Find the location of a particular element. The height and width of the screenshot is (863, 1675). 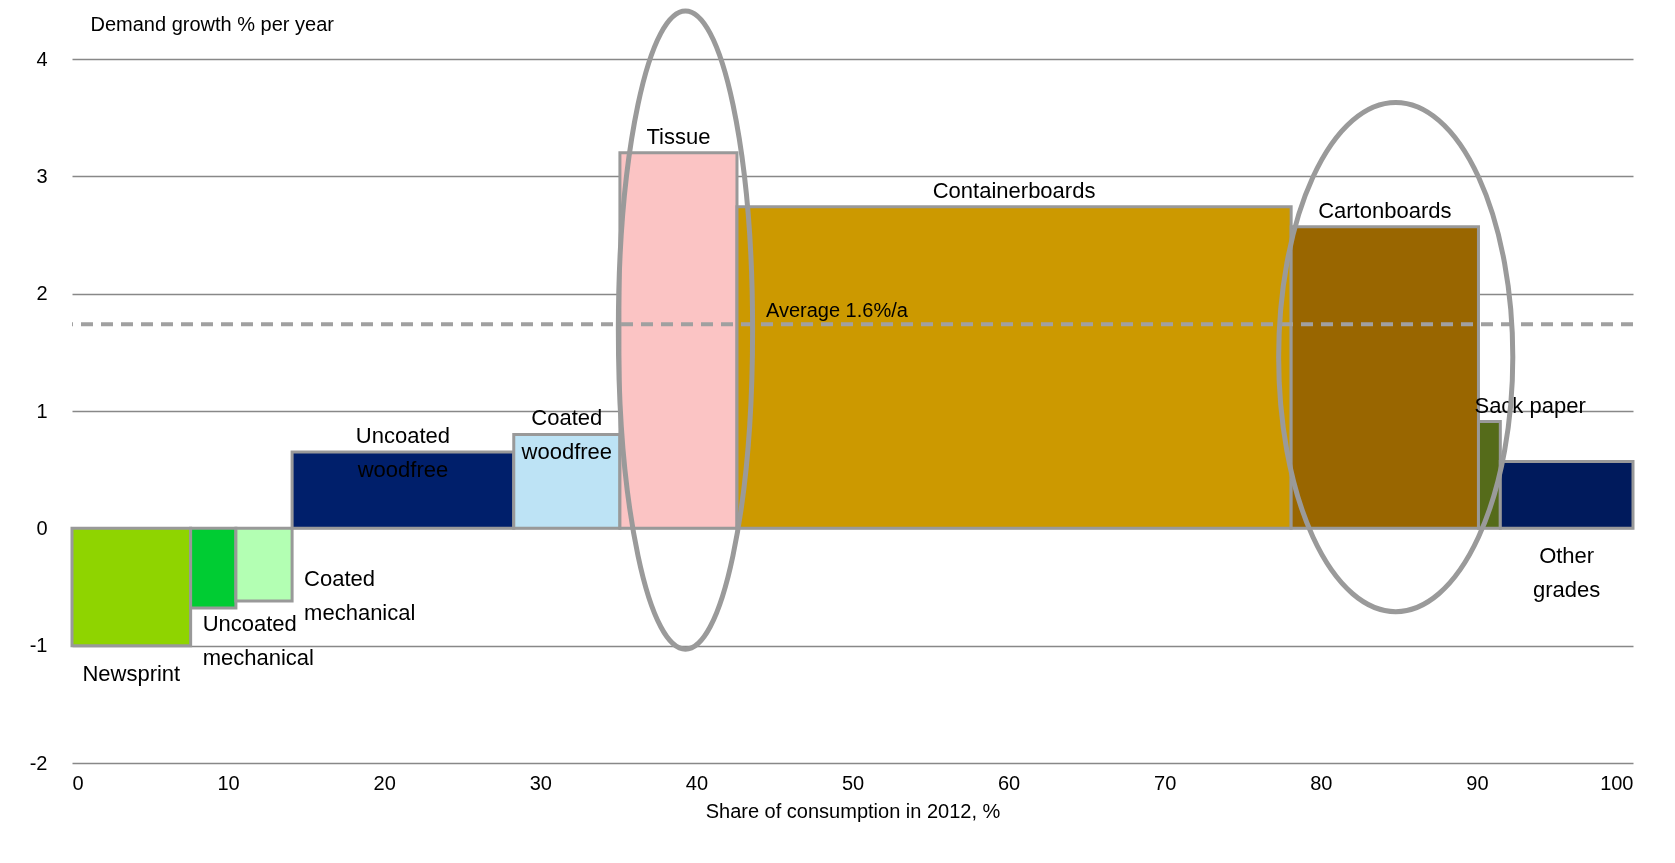

x-tick-label: 80 is located at coordinates (1321, 782).